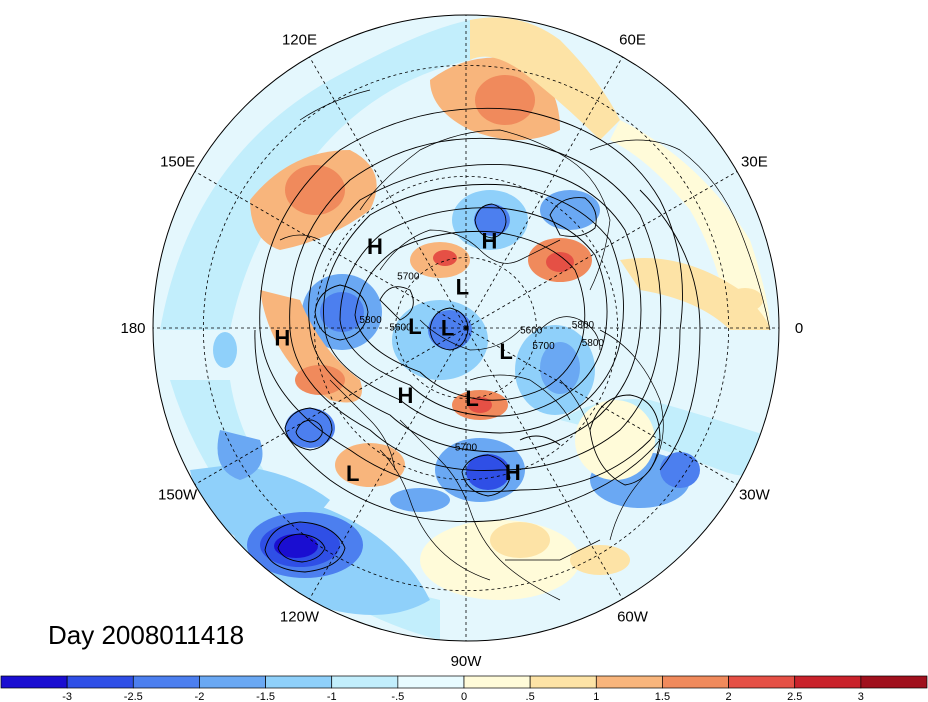  What do you see at coordinates (178, 495) in the screenshot?
I see `longitude-label: 150W` at bounding box center [178, 495].